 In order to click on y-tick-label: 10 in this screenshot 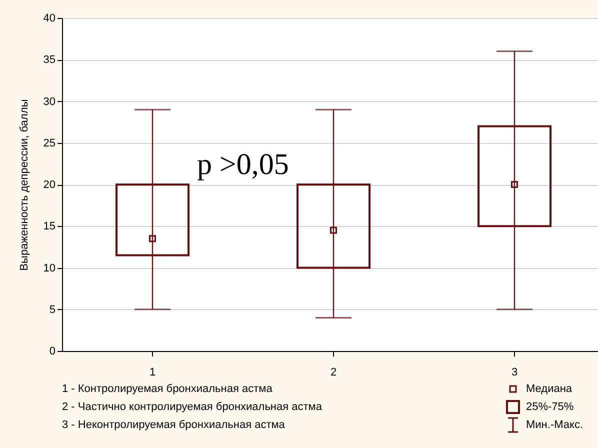, I will do `click(49, 268)`.